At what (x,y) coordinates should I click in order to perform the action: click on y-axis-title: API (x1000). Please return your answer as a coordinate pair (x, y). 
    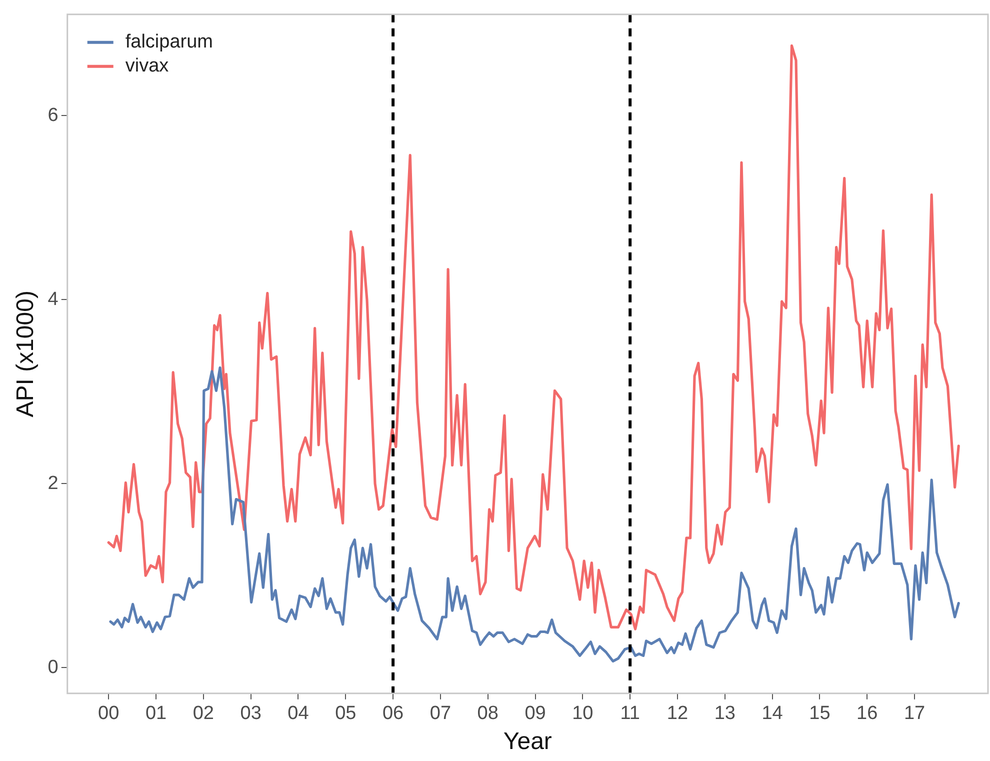
    Looking at the image, I should click on (26, 354).